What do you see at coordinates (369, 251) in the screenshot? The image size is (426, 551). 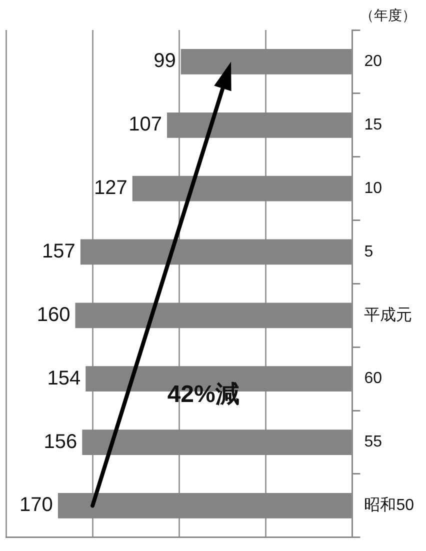 I see `y-tick-label: 5` at bounding box center [369, 251].